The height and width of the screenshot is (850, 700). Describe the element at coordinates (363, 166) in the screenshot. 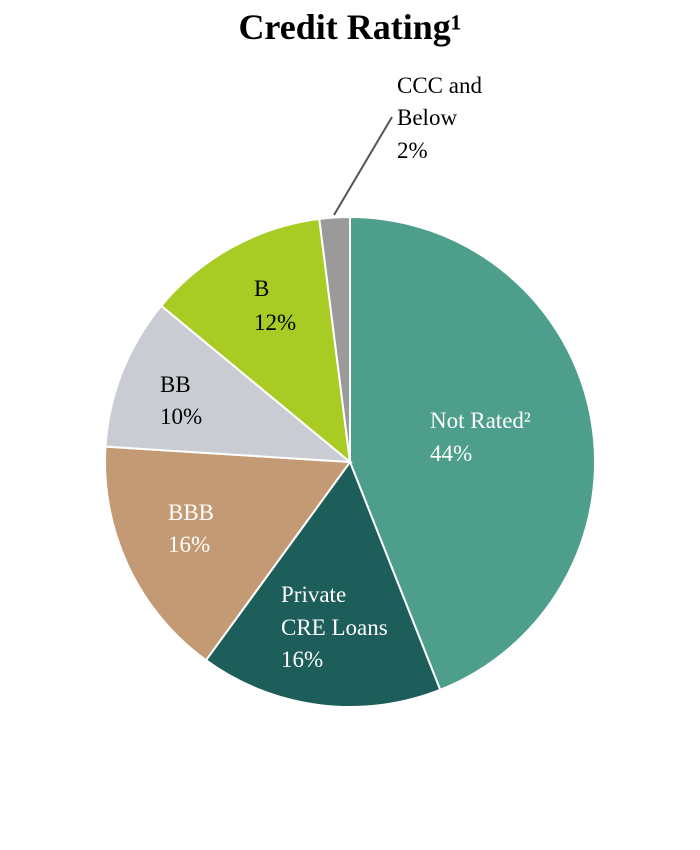

I see `leader-line` at that location.